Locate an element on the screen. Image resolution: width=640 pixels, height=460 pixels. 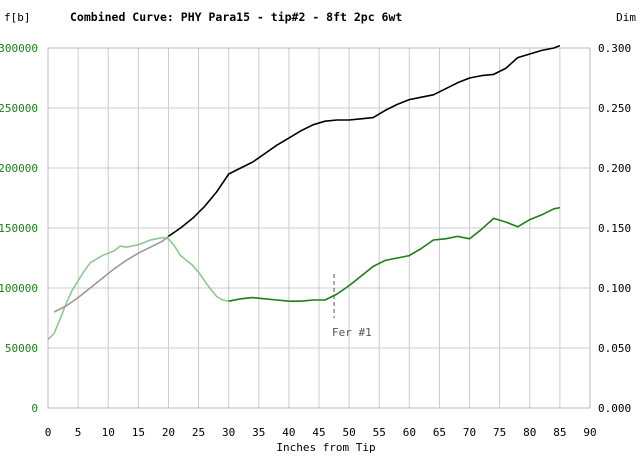
y-left-tick-label: 0 is located at coordinates (34, 408).